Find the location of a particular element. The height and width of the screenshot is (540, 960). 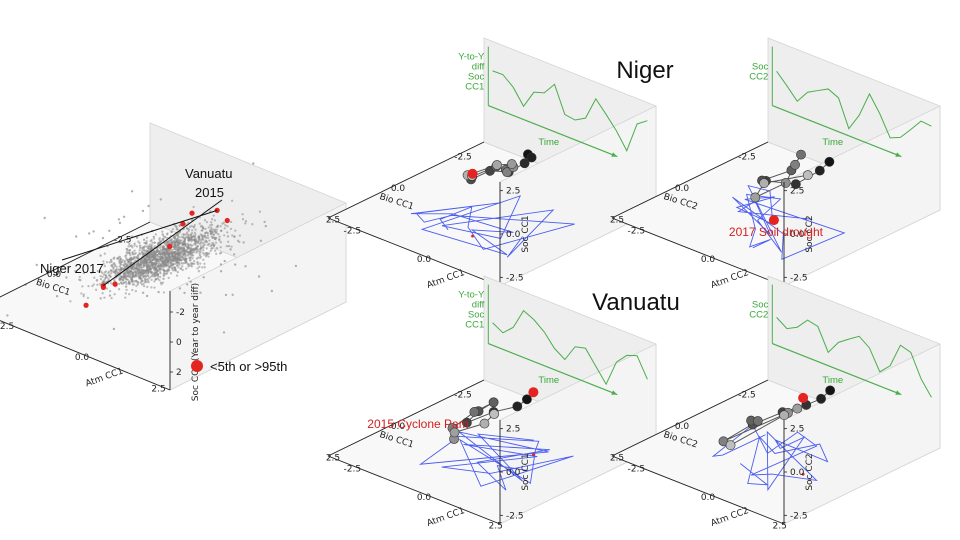

z-tick-label: -2.5 is located at coordinates (799, 278).